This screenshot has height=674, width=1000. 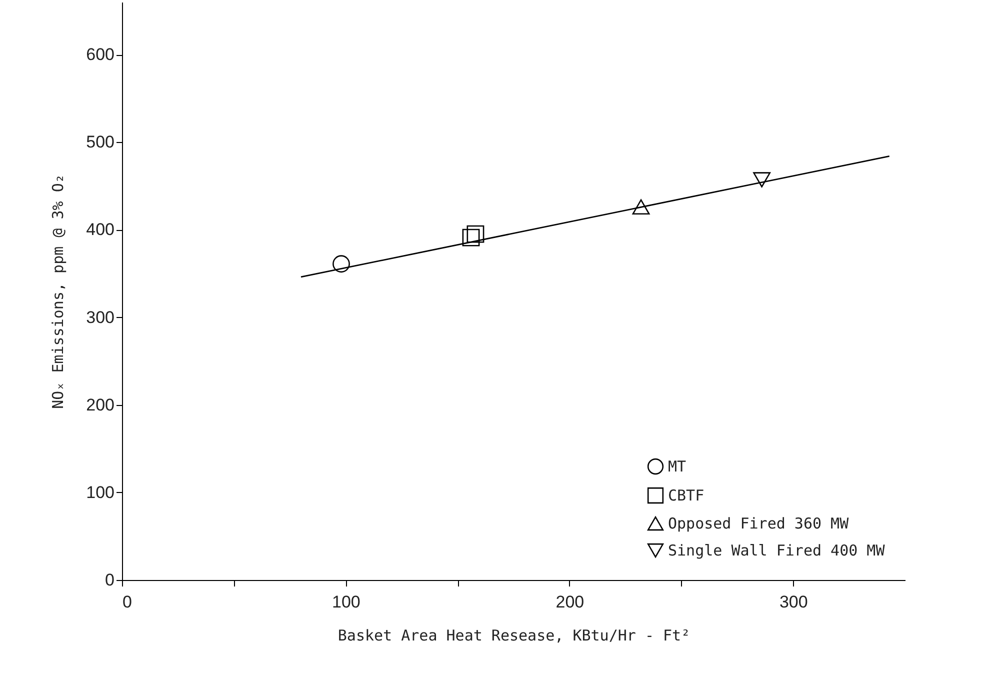 I want to click on y-tick-label: 200, so click(x=100, y=404).